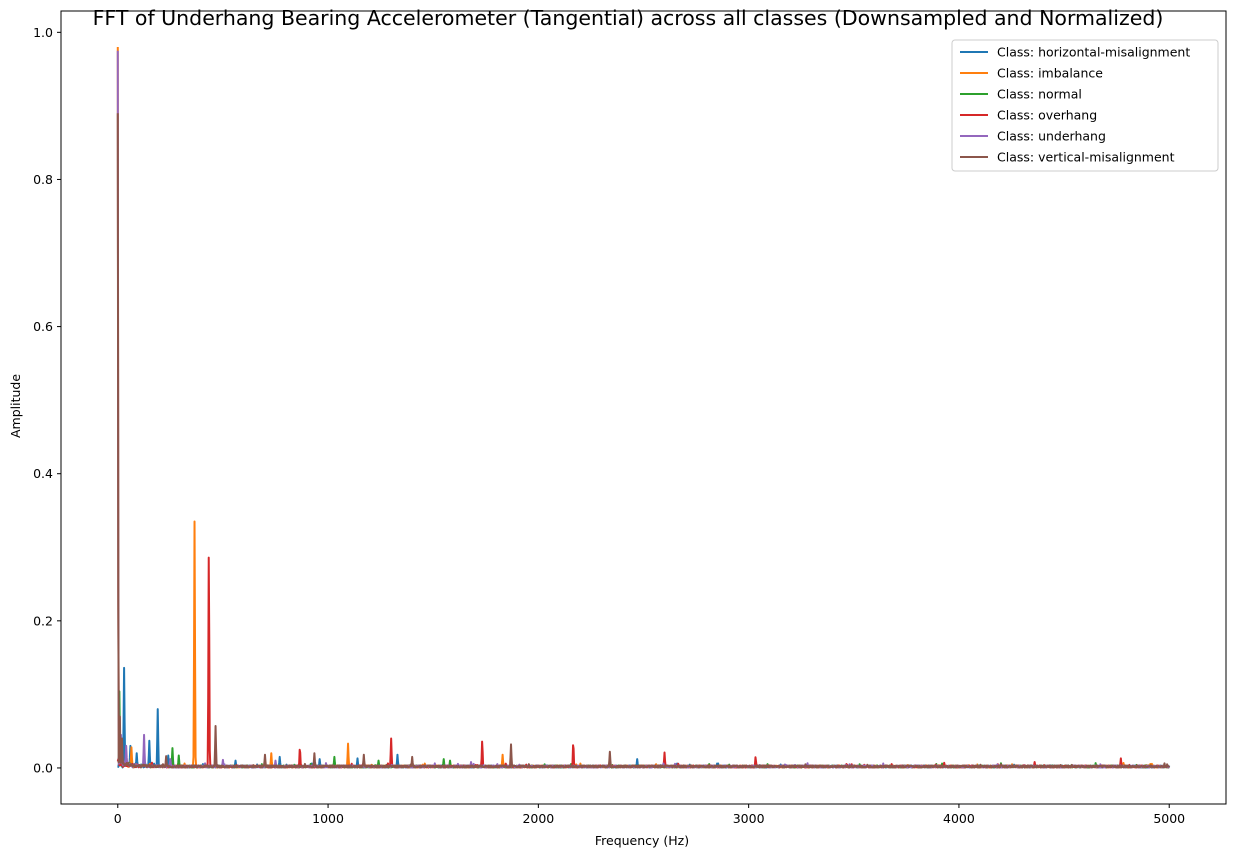 This screenshot has height=857, width=1234. What do you see at coordinates (959, 818) in the screenshot?
I see `x-tick-label: 4000` at bounding box center [959, 818].